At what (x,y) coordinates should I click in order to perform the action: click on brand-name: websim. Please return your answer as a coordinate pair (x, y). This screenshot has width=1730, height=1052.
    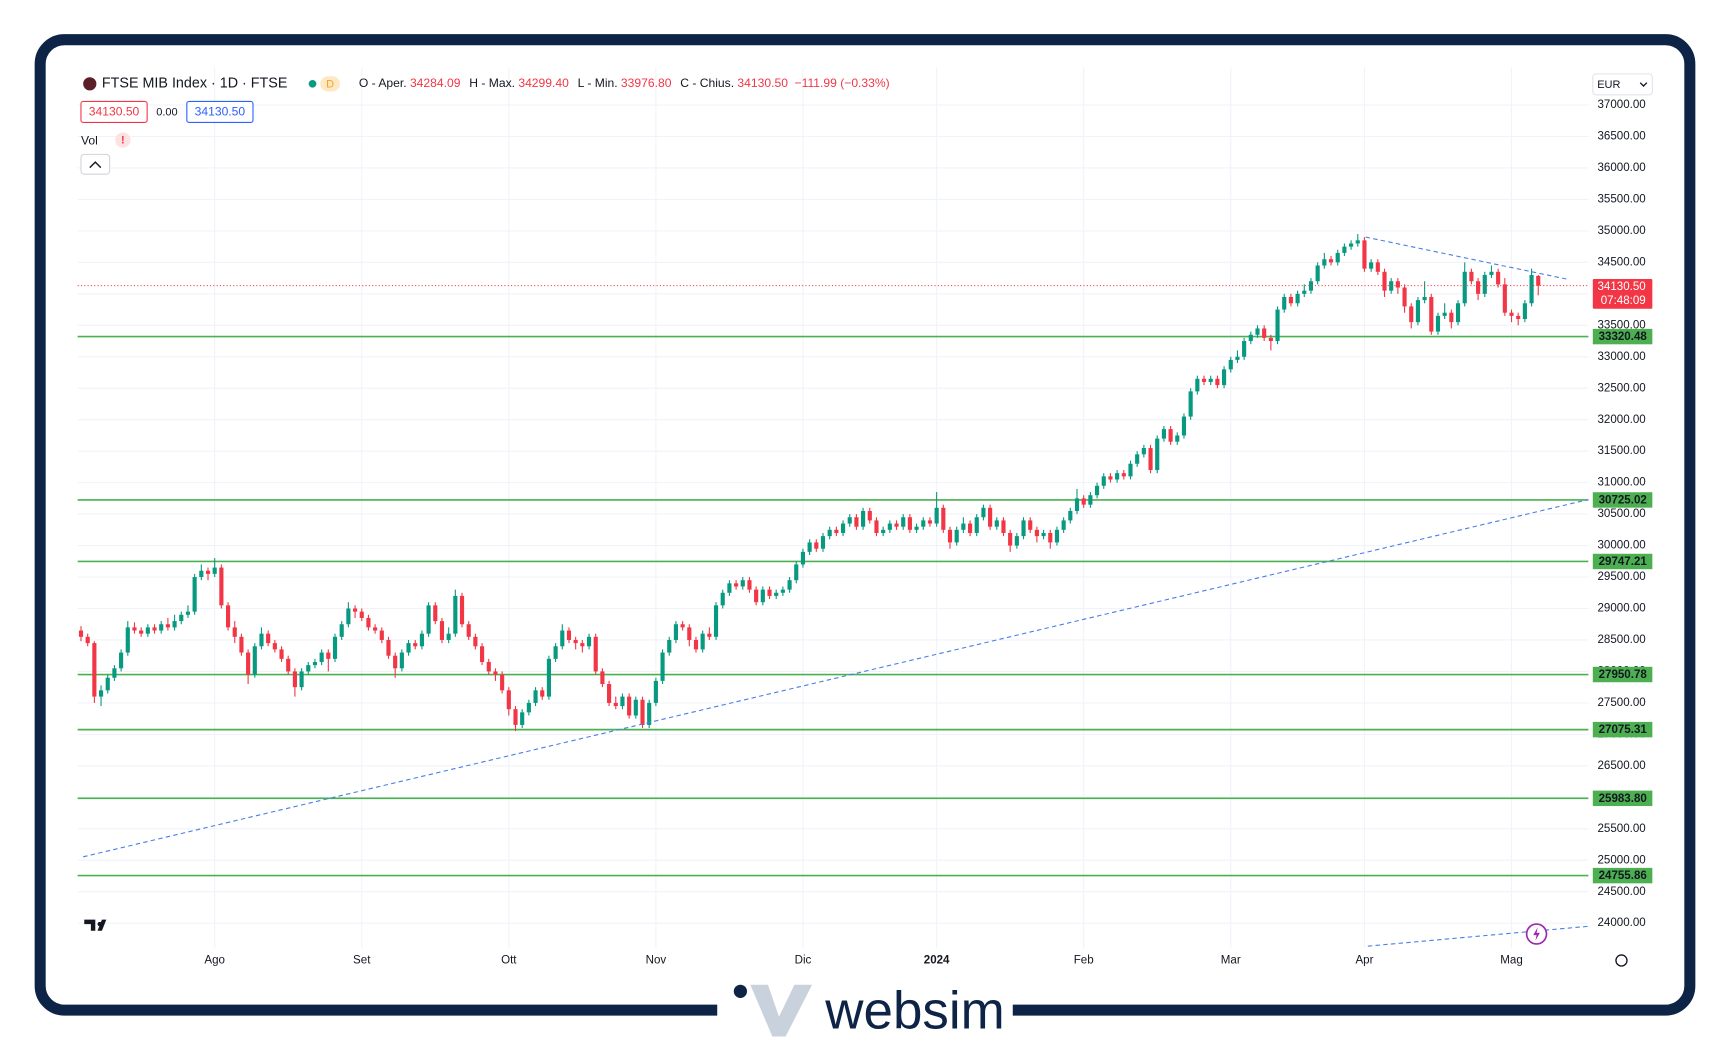
    Looking at the image, I should click on (914, 1010).